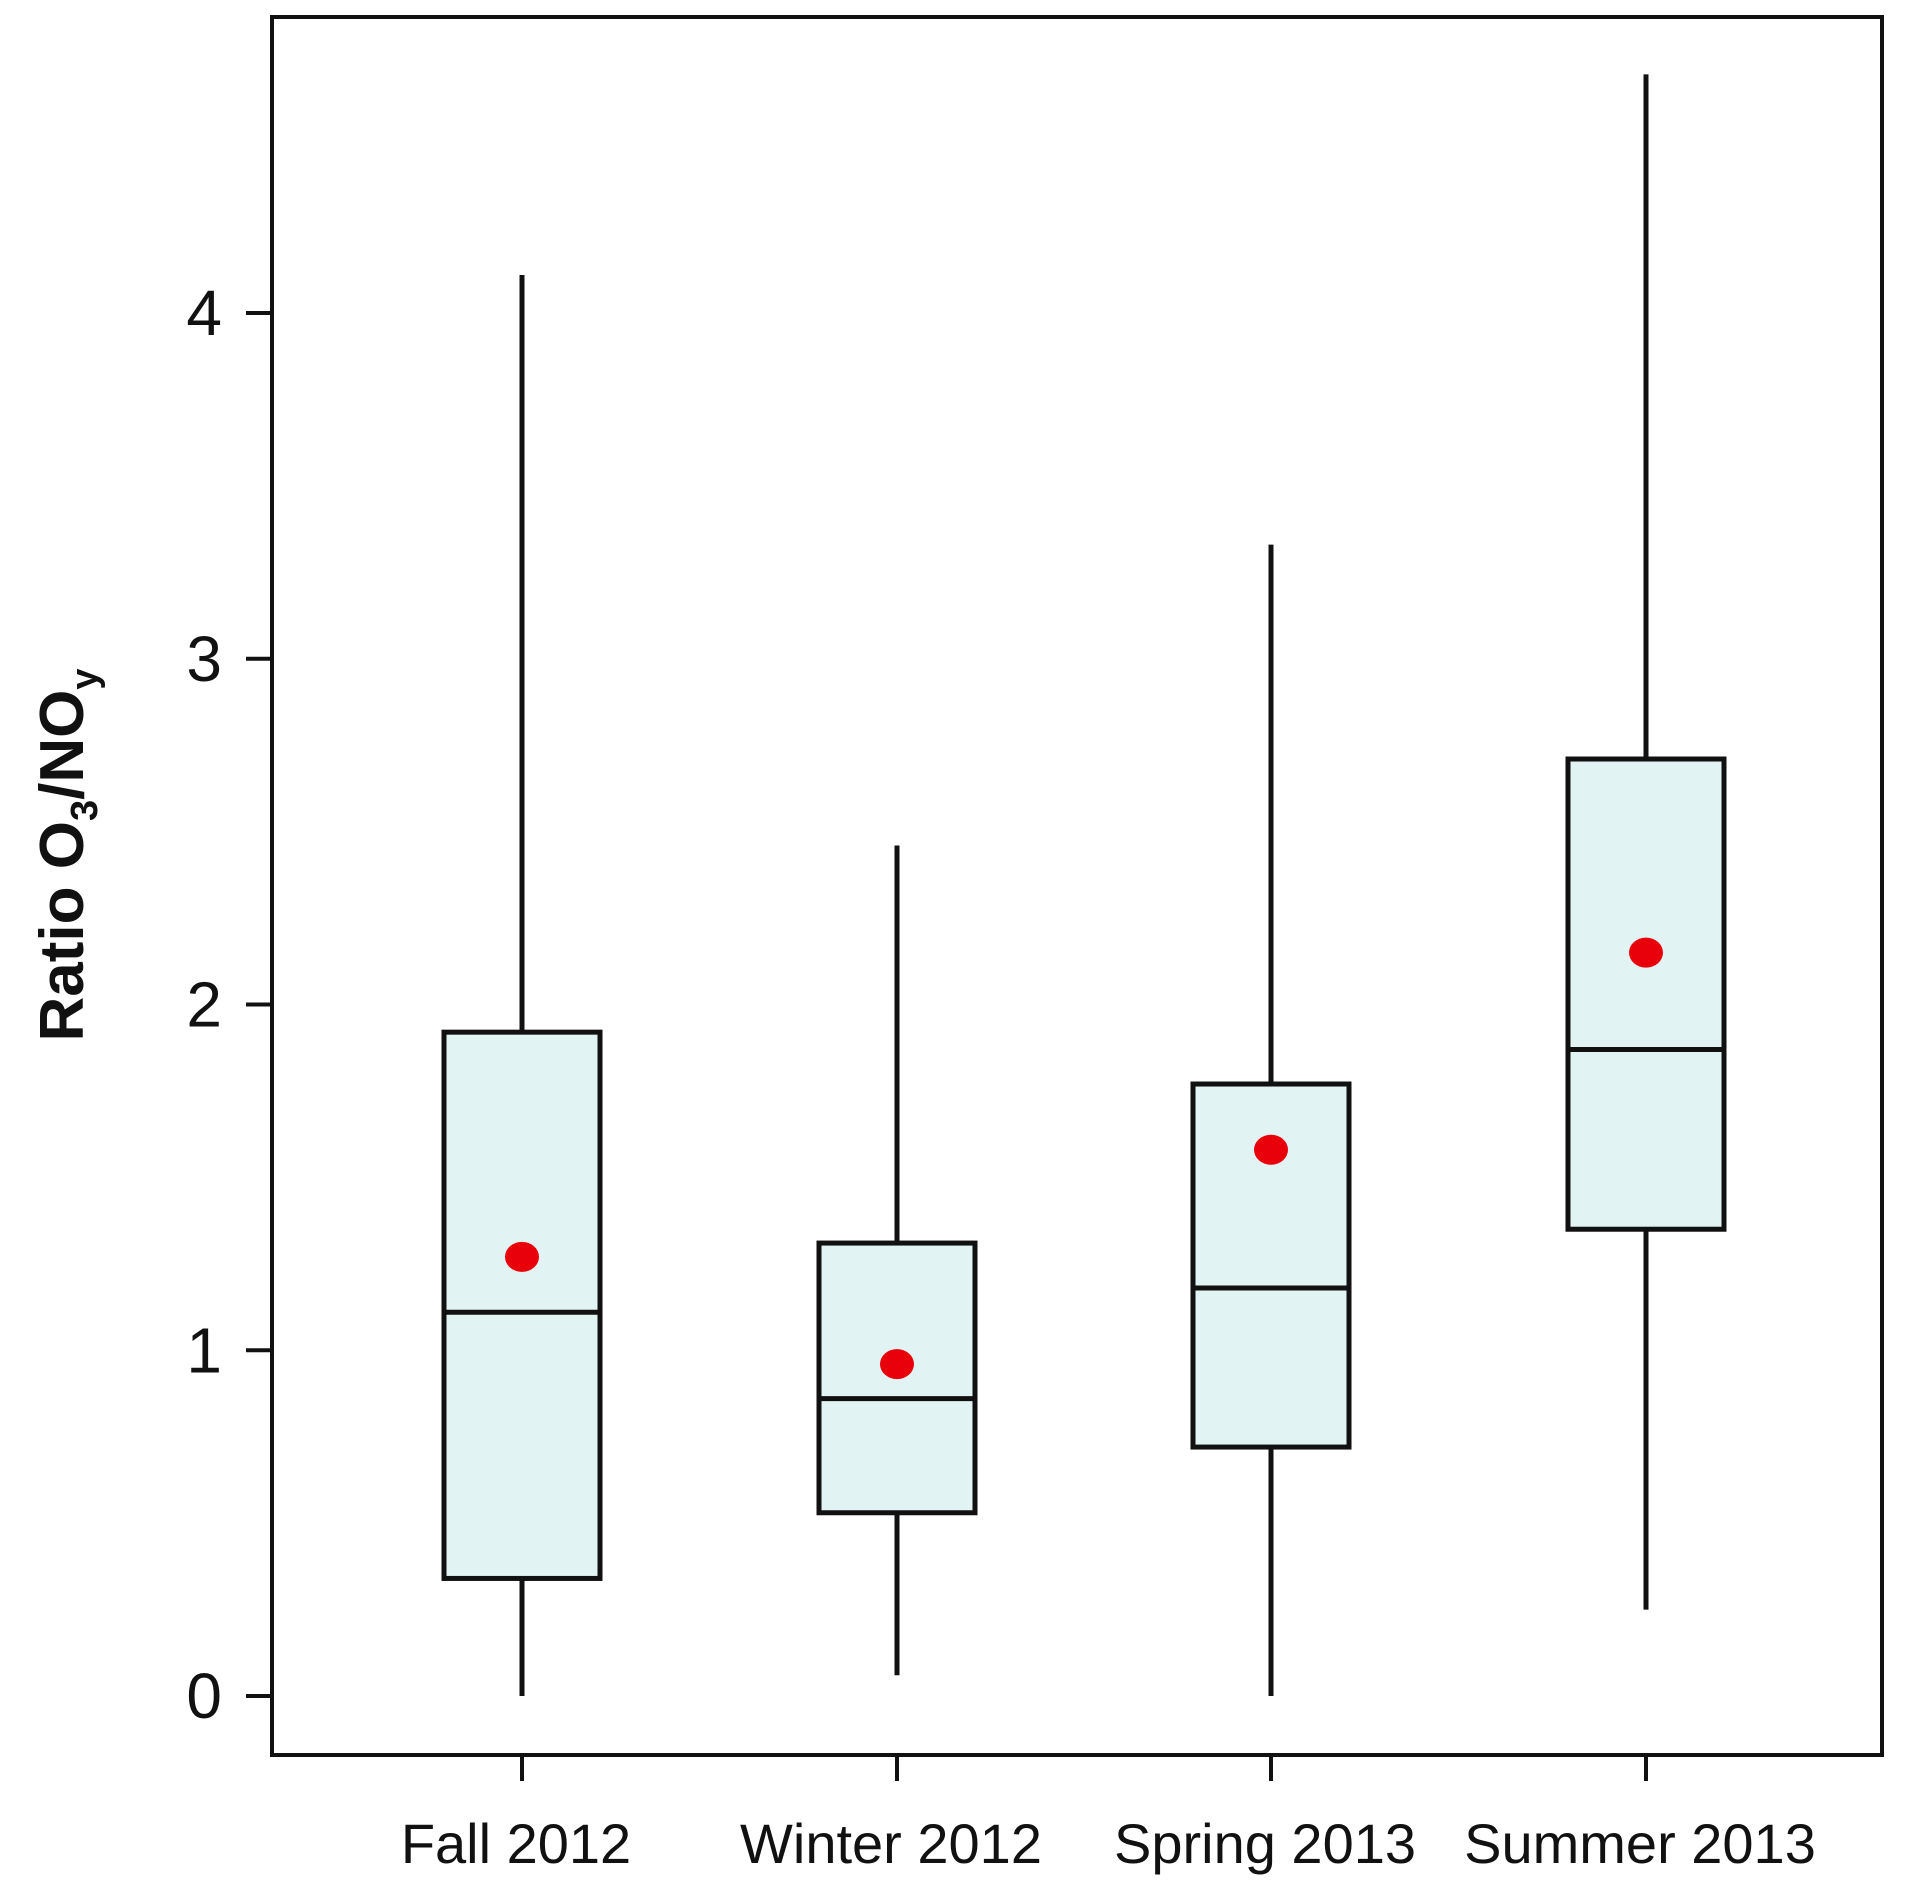  I want to click on y-axis: 0 1 2 3 4, so click(229, 1004).